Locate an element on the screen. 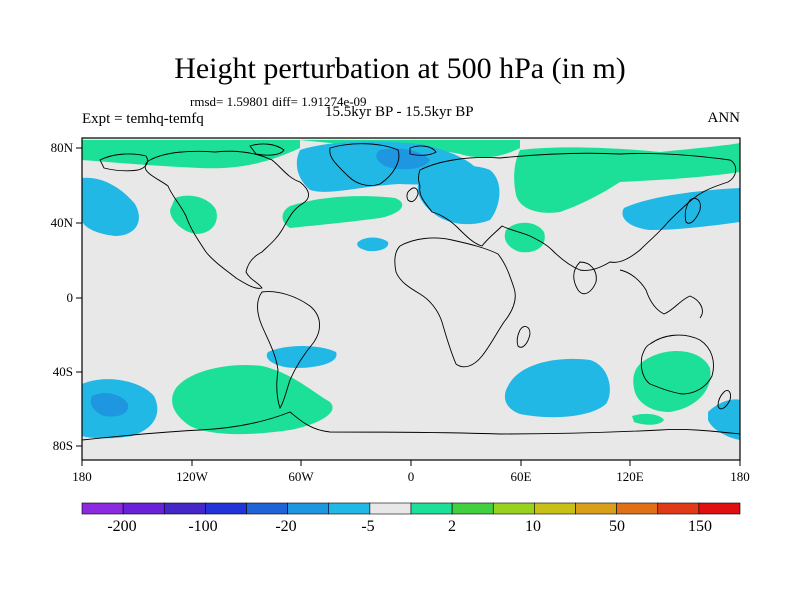 This screenshot has height=600, width=800. colorbar-label: 50 is located at coordinates (617, 526).